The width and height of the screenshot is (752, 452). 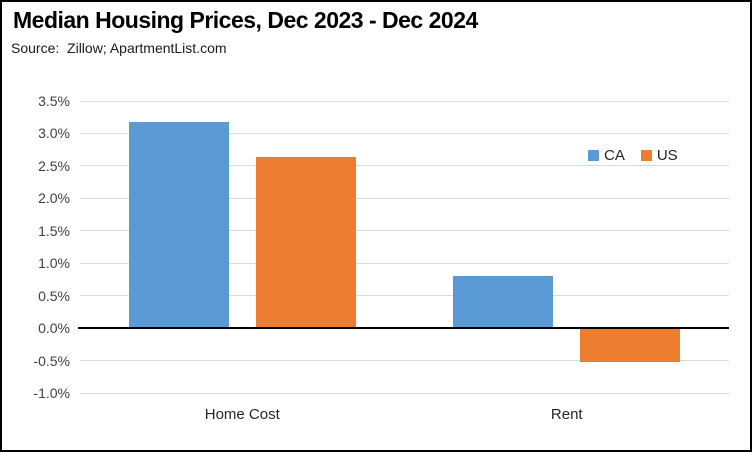 What do you see at coordinates (404, 166) in the screenshot?
I see `gridline-2.5` at bounding box center [404, 166].